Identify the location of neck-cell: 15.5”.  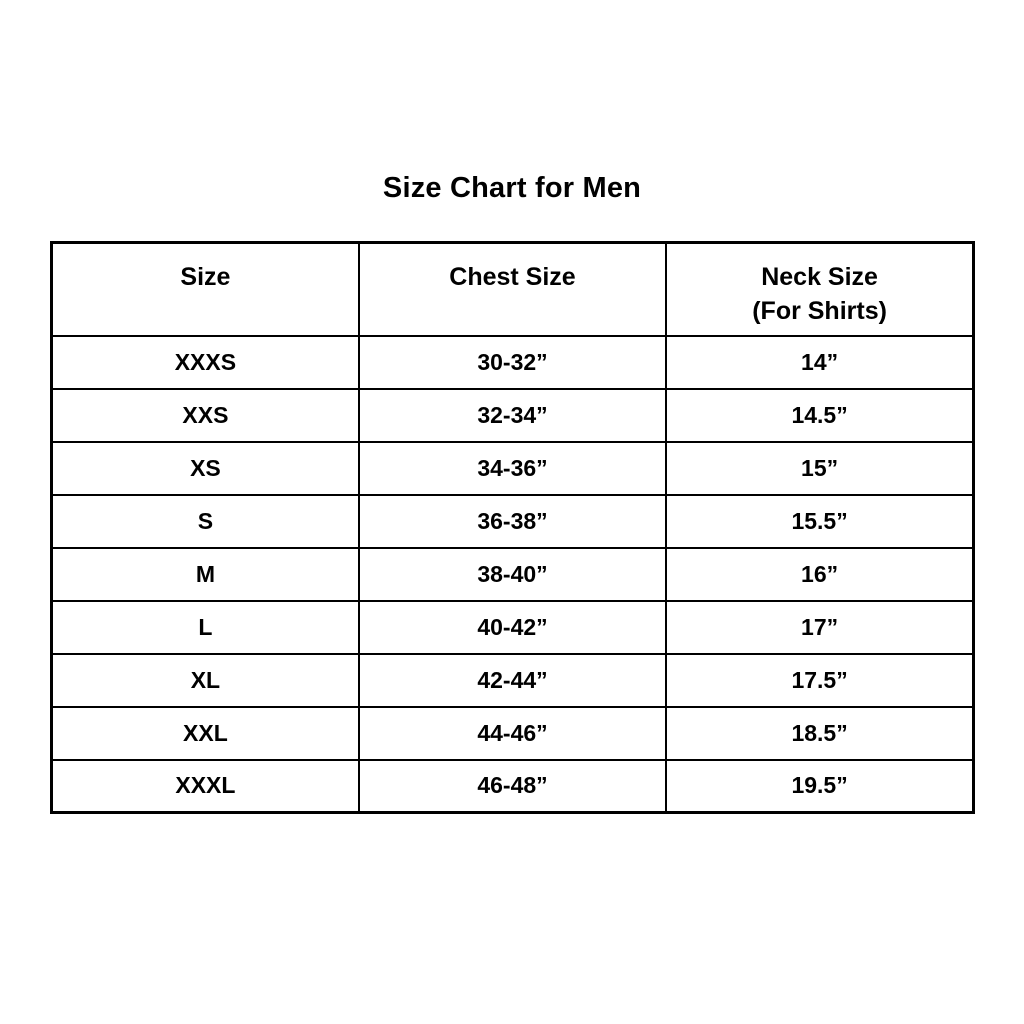
(820, 521).